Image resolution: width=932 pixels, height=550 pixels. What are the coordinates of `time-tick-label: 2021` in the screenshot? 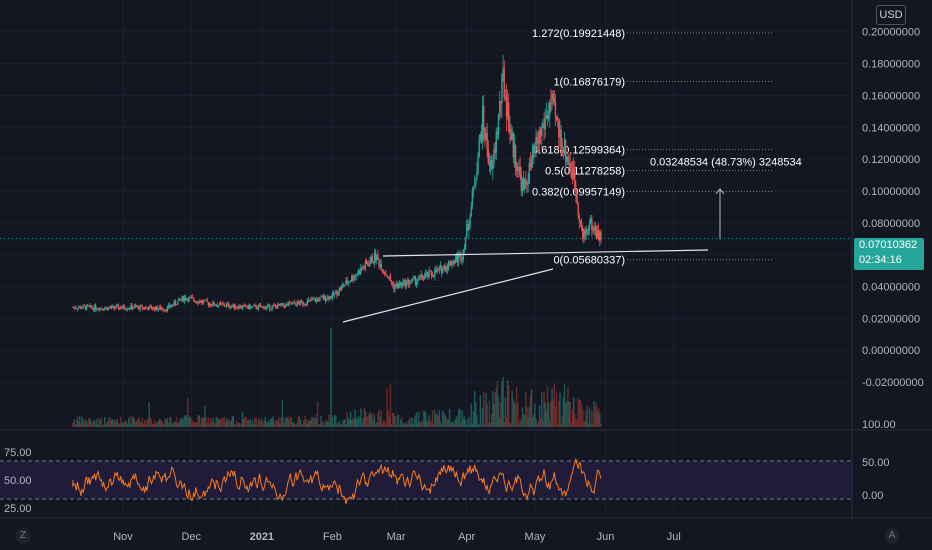 It's located at (262, 537).